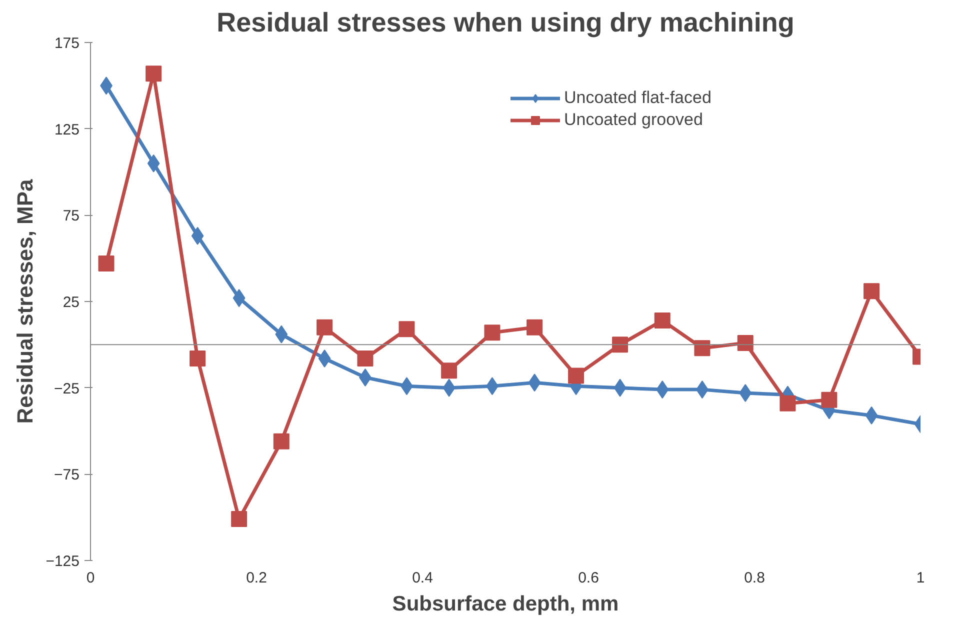 Image resolution: width=954 pixels, height=630 pixels. Describe the element at coordinates (90, 578) in the screenshot. I see `x-tick-label: 0` at that location.